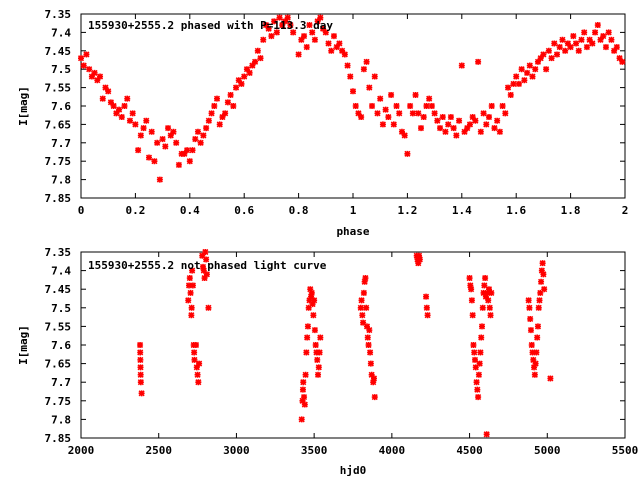 This screenshot has width=640, height=480. Describe the element at coordinates (353, 470) in the screenshot. I see `unphased-x-axis-label: hjd0` at that location.